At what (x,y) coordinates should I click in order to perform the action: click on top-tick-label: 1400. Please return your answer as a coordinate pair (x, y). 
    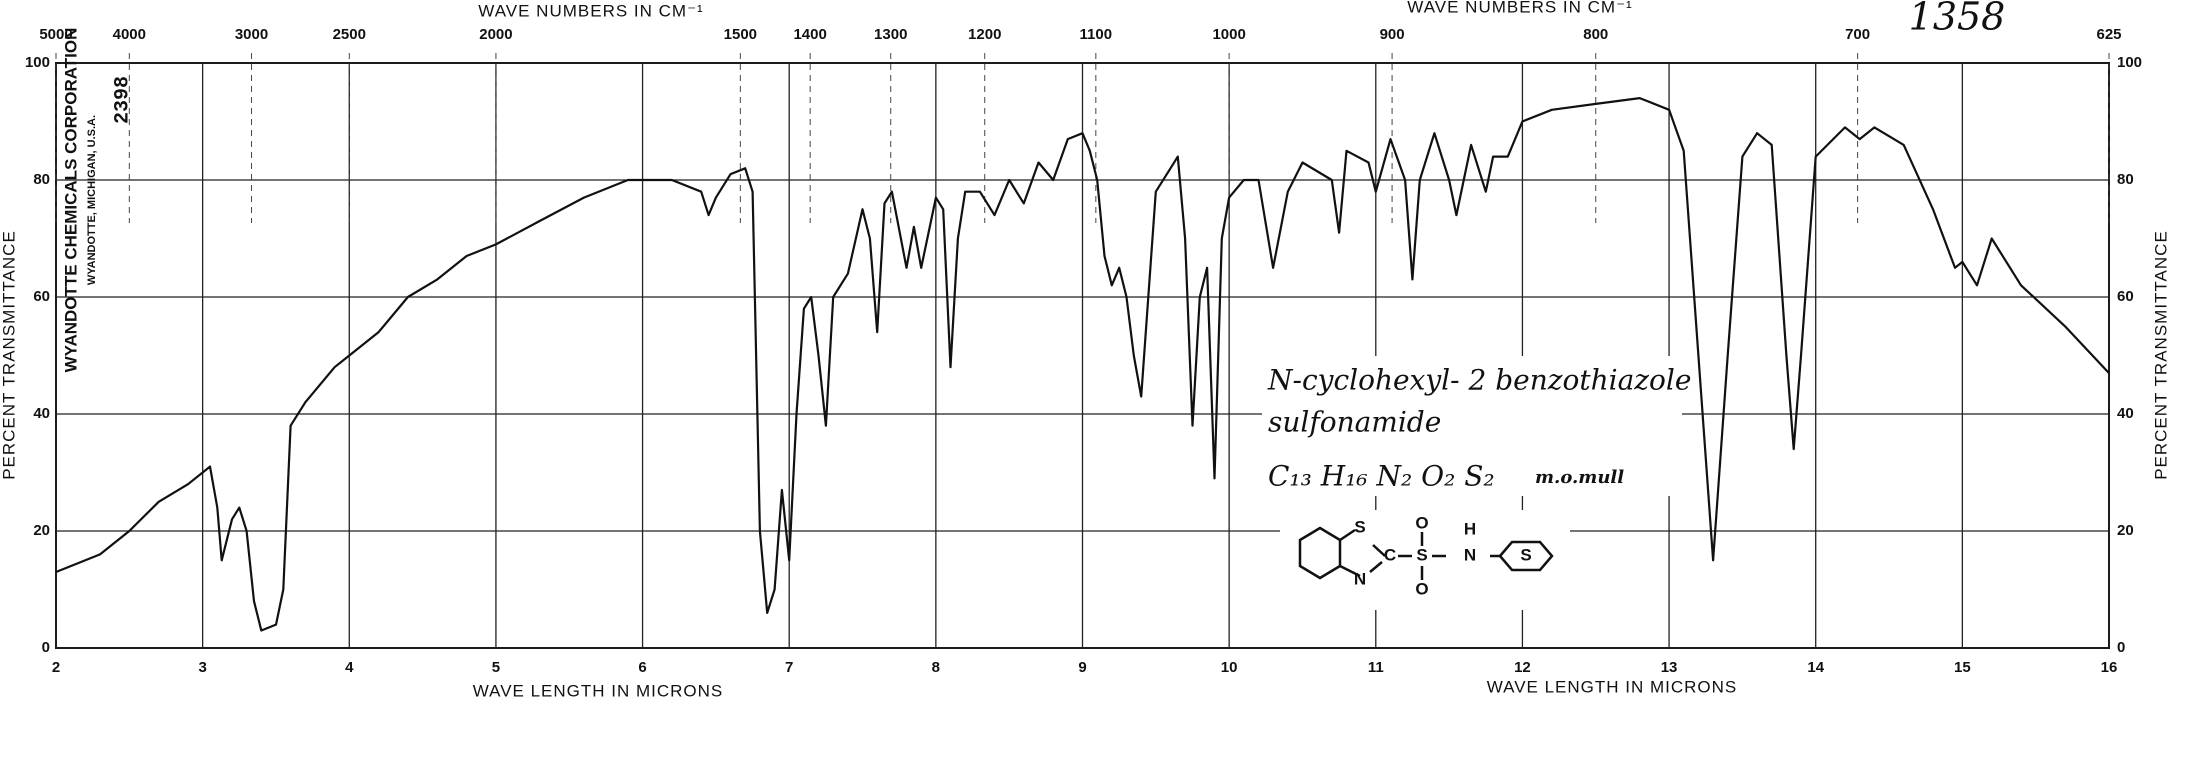
    Looking at the image, I should click on (809, 34).